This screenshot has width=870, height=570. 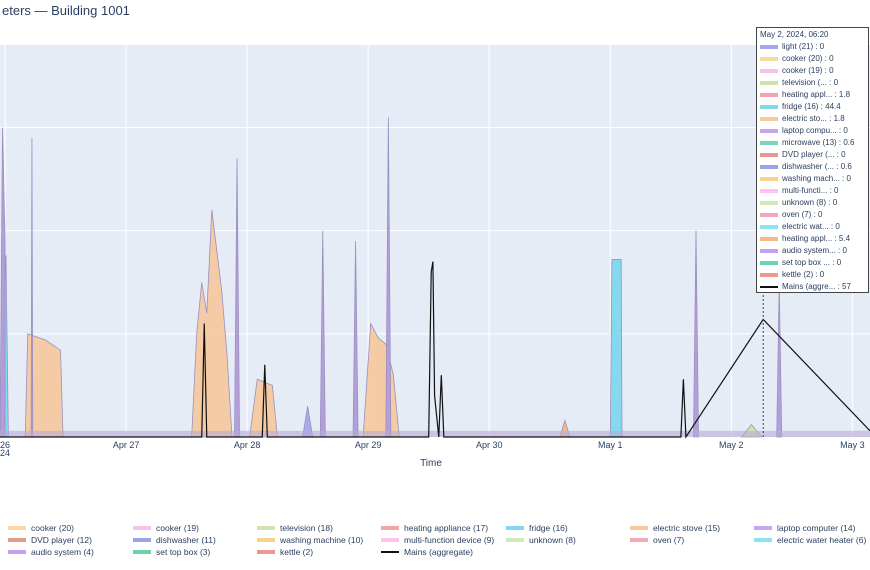 What do you see at coordinates (610, 445) in the screenshot?
I see `x-tick-label: May 1` at bounding box center [610, 445].